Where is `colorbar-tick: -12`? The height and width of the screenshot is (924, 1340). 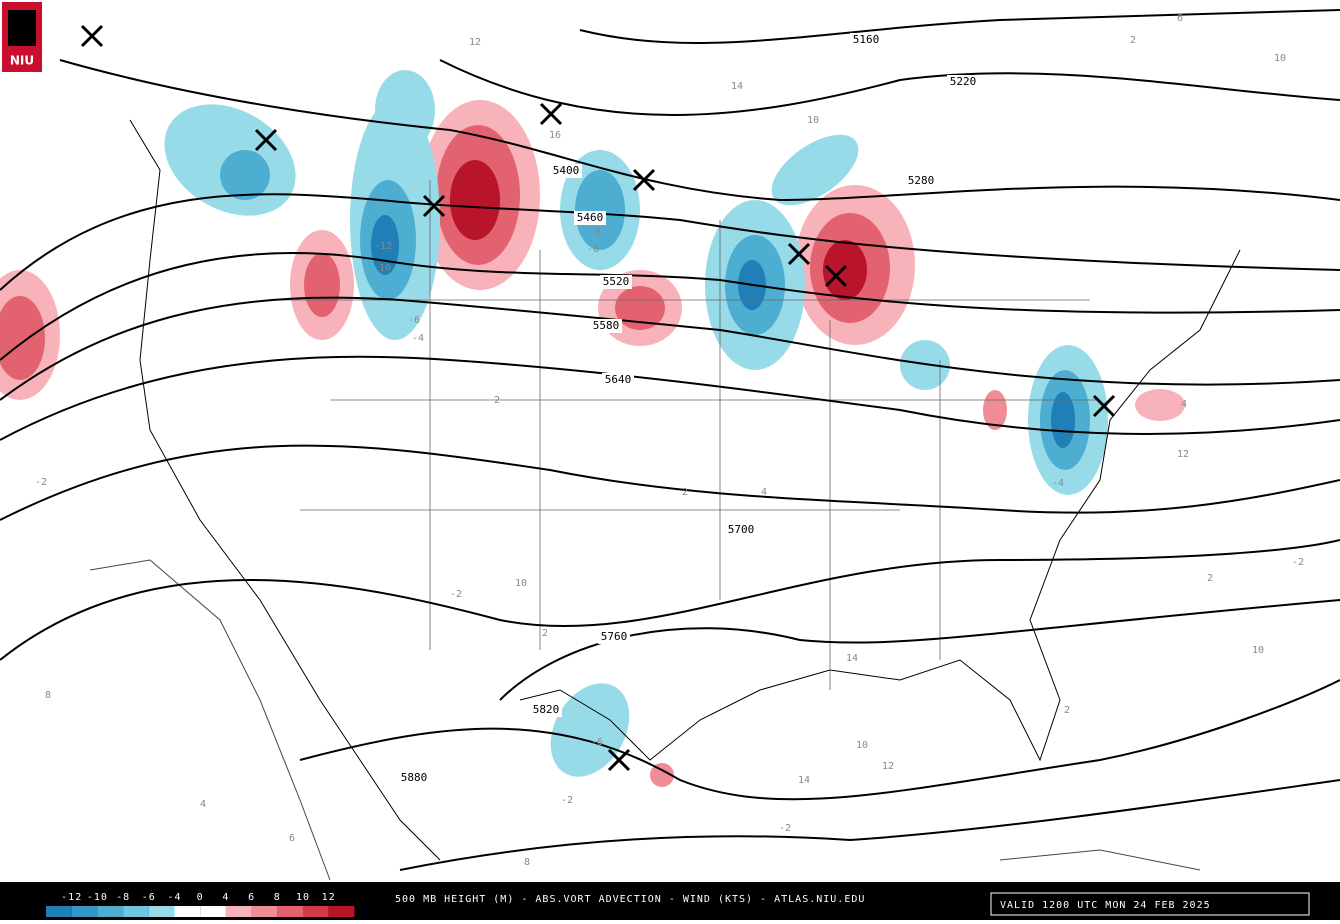
colorbar-tick: -12 is located at coordinates (71, 897).